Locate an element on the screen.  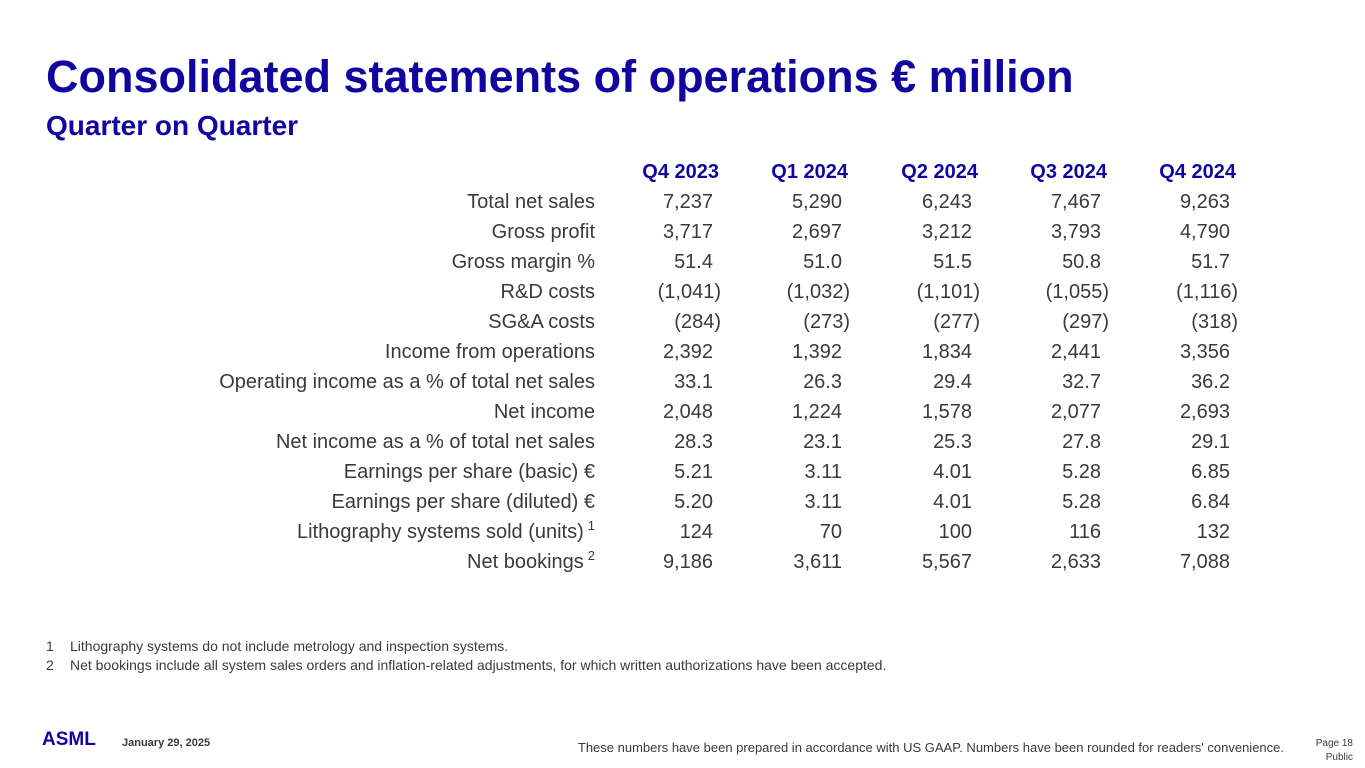
table-cell: 51.4 is located at coordinates (693, 262).